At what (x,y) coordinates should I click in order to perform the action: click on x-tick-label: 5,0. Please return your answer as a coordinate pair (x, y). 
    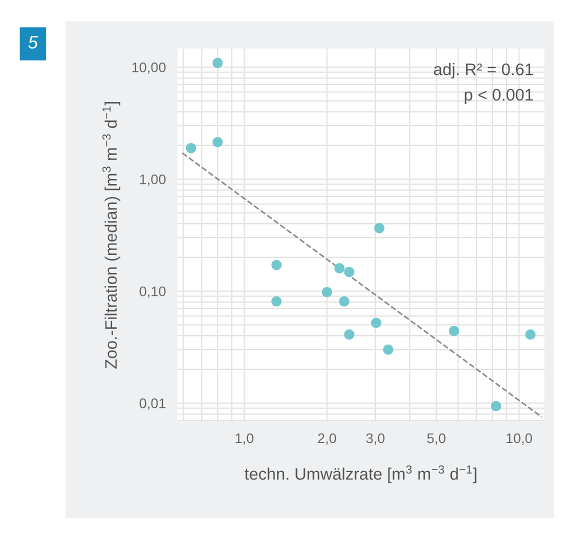
    Looking at the image, I should click on (436, 439).